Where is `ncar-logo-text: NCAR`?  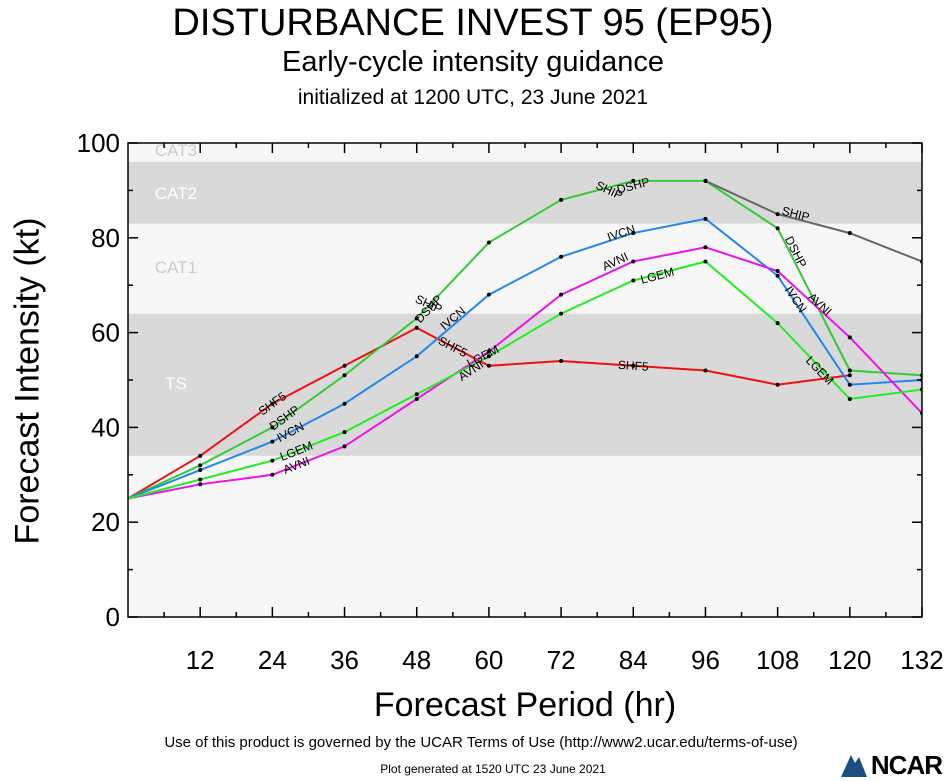
ncar-logo-text: NCAR is located at coordinates (906, 764).